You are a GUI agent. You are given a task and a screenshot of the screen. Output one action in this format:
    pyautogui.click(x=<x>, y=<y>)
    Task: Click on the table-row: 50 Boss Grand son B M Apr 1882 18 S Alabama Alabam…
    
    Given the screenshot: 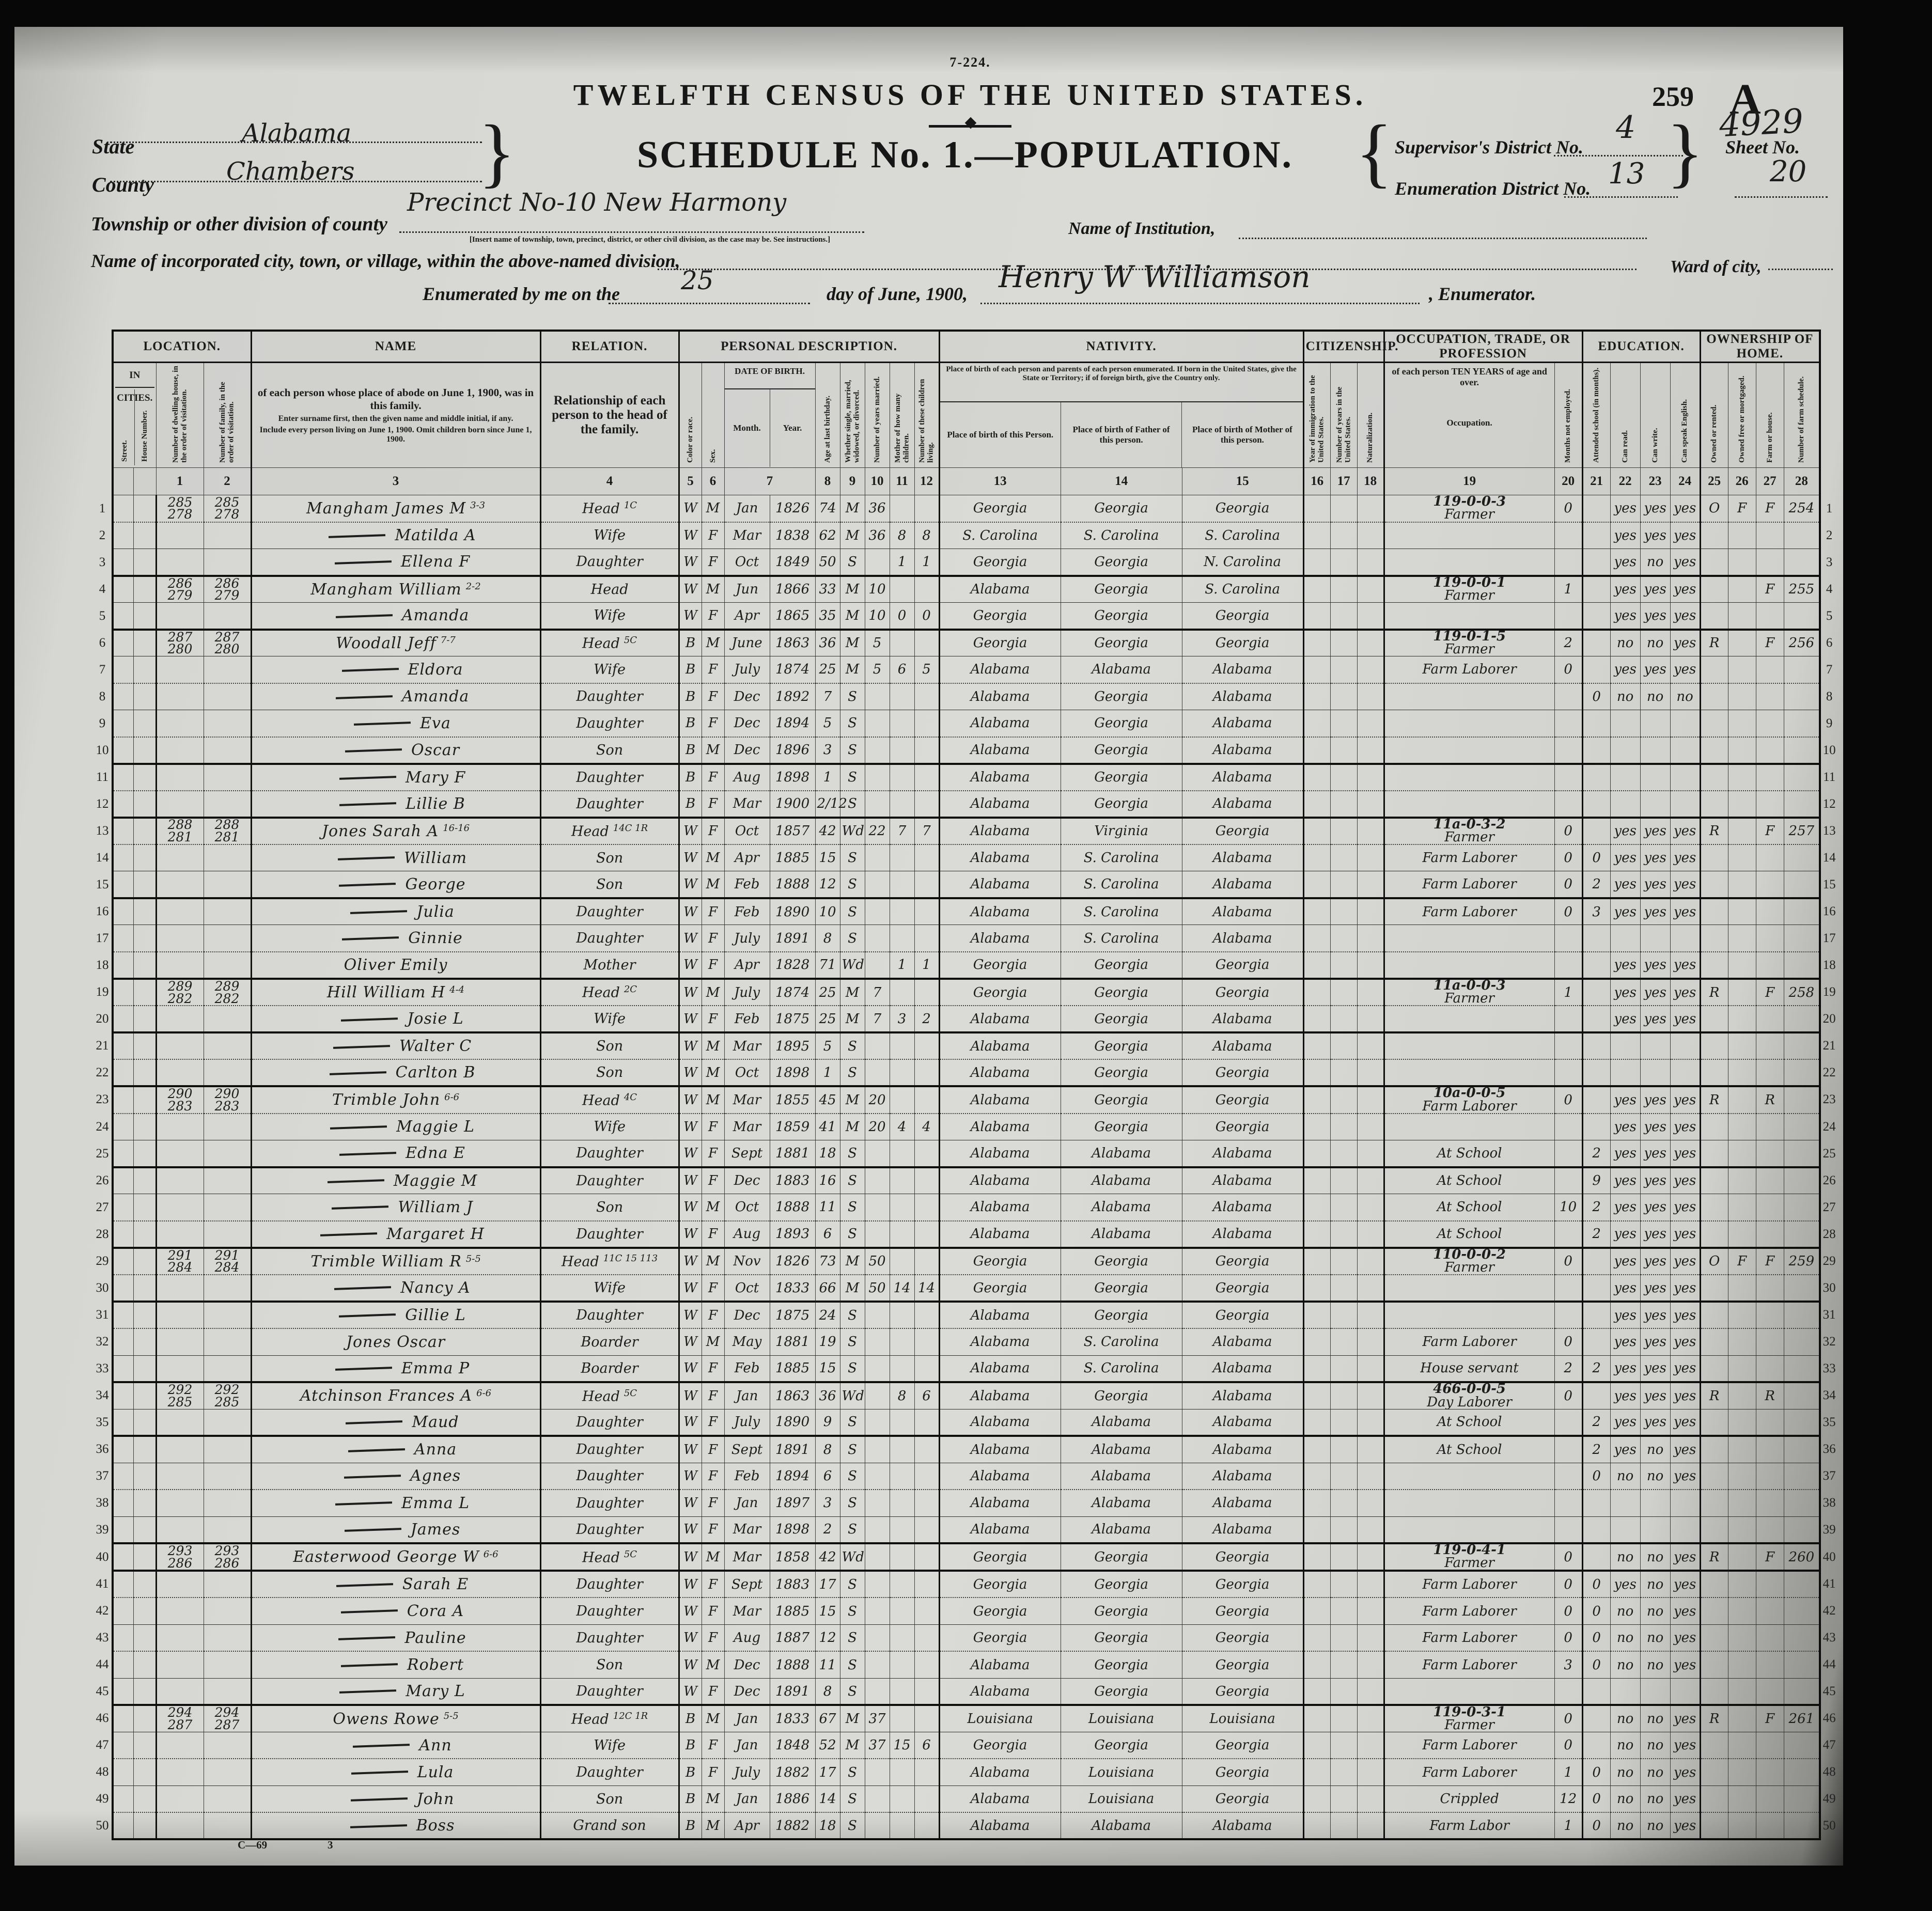 What is the action you would take?
    pyautogui.click(x=965, y=1827)
    